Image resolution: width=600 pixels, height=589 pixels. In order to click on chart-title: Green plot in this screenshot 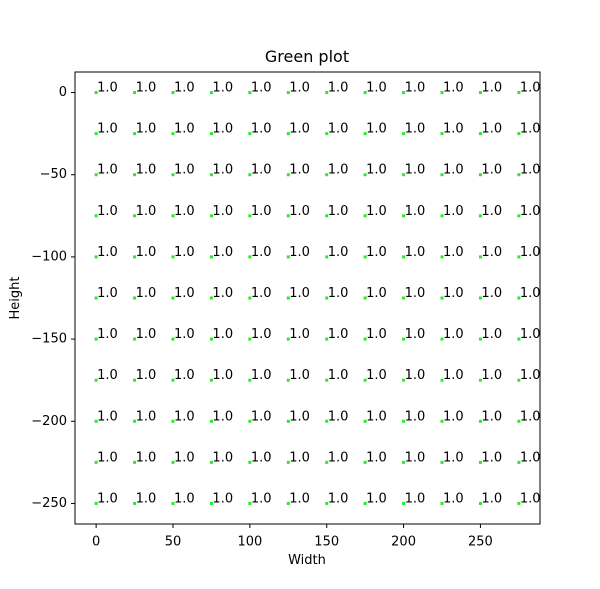, I will do `click(307, 56)`.